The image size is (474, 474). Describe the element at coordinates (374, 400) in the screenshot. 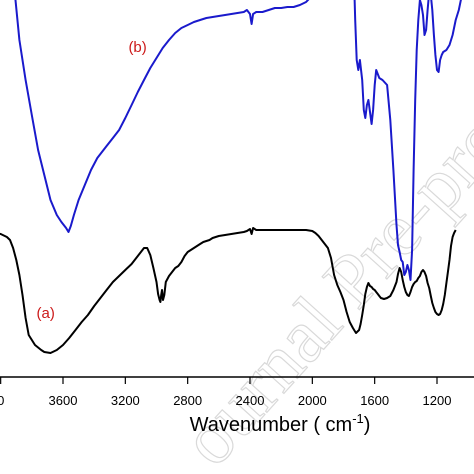

I see `x-tick-label: 1600` at that location.